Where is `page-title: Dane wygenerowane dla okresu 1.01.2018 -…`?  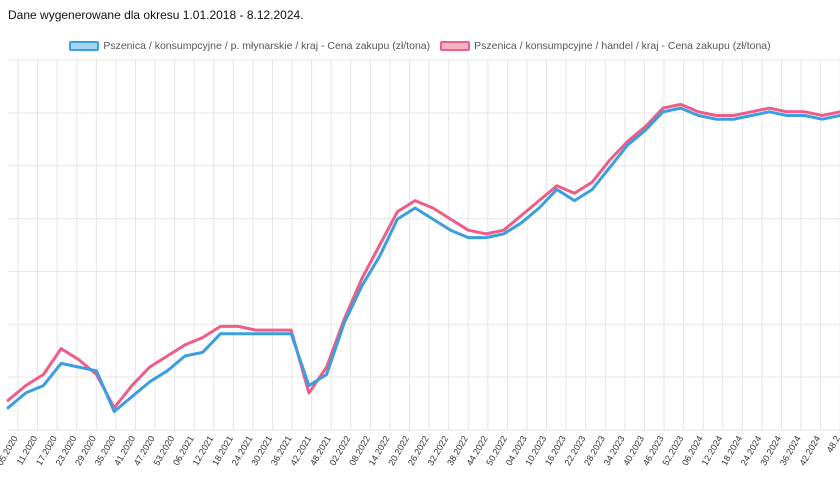 page-title: Dane wygenerowane dla okresu 1.01.2018 -… is located at coordinates (156, 15).